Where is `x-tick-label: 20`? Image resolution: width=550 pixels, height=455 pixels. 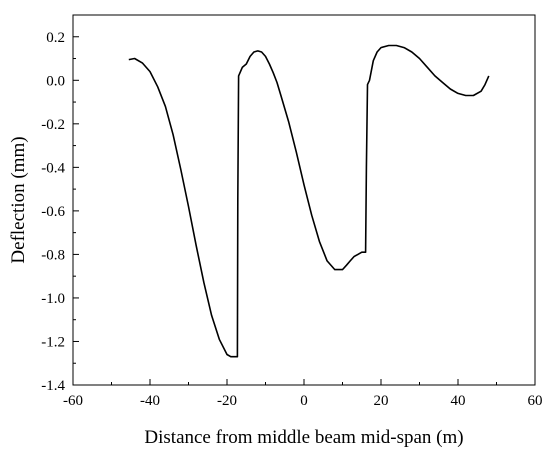
x-tick-label: 20 is located at coordinates (381, 401).